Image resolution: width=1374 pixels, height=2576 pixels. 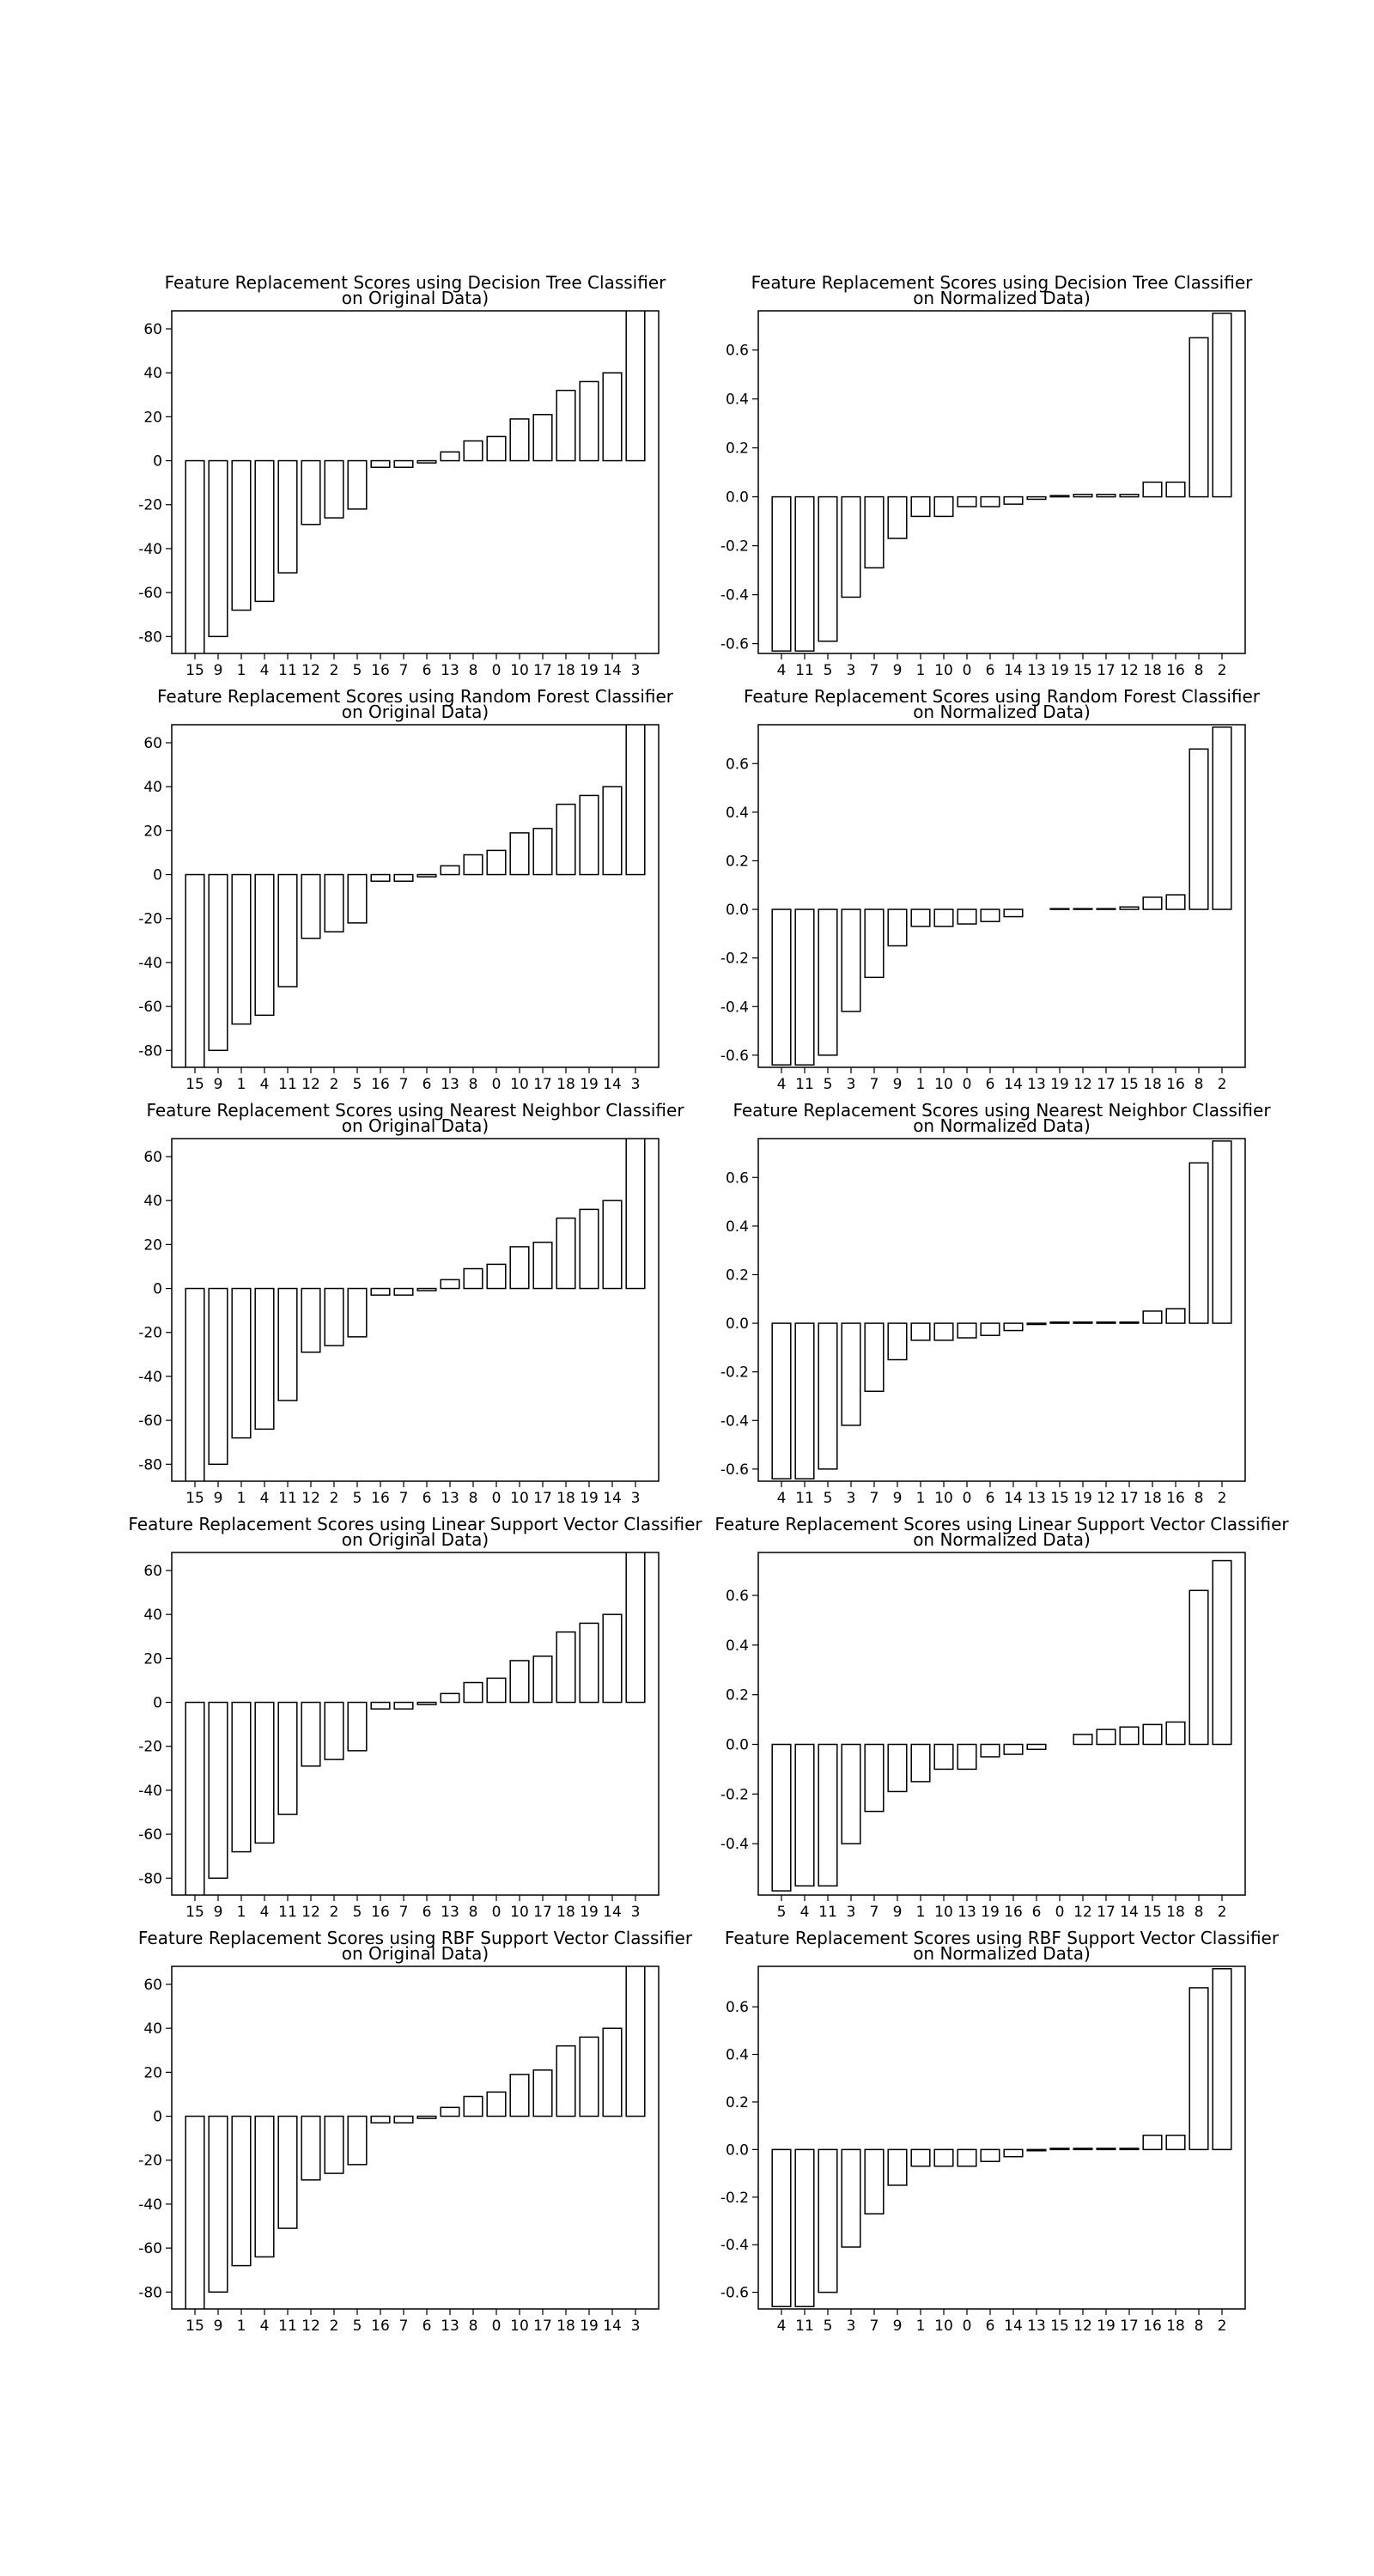 What do you see at coordinates (415, 482) in the screenshot?
I see `axes-frame` at bounding box center [415, 482].